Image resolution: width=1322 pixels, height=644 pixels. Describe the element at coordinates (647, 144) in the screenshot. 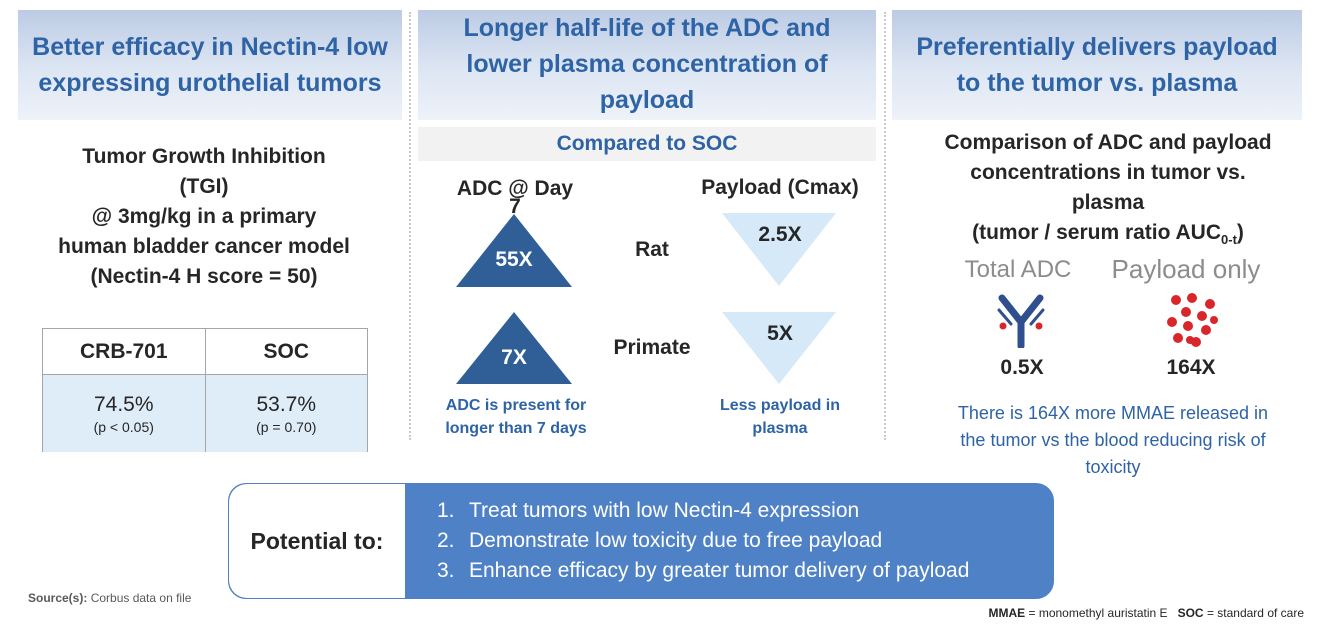

I see `compared-banner: Compared to SOC` at that location.